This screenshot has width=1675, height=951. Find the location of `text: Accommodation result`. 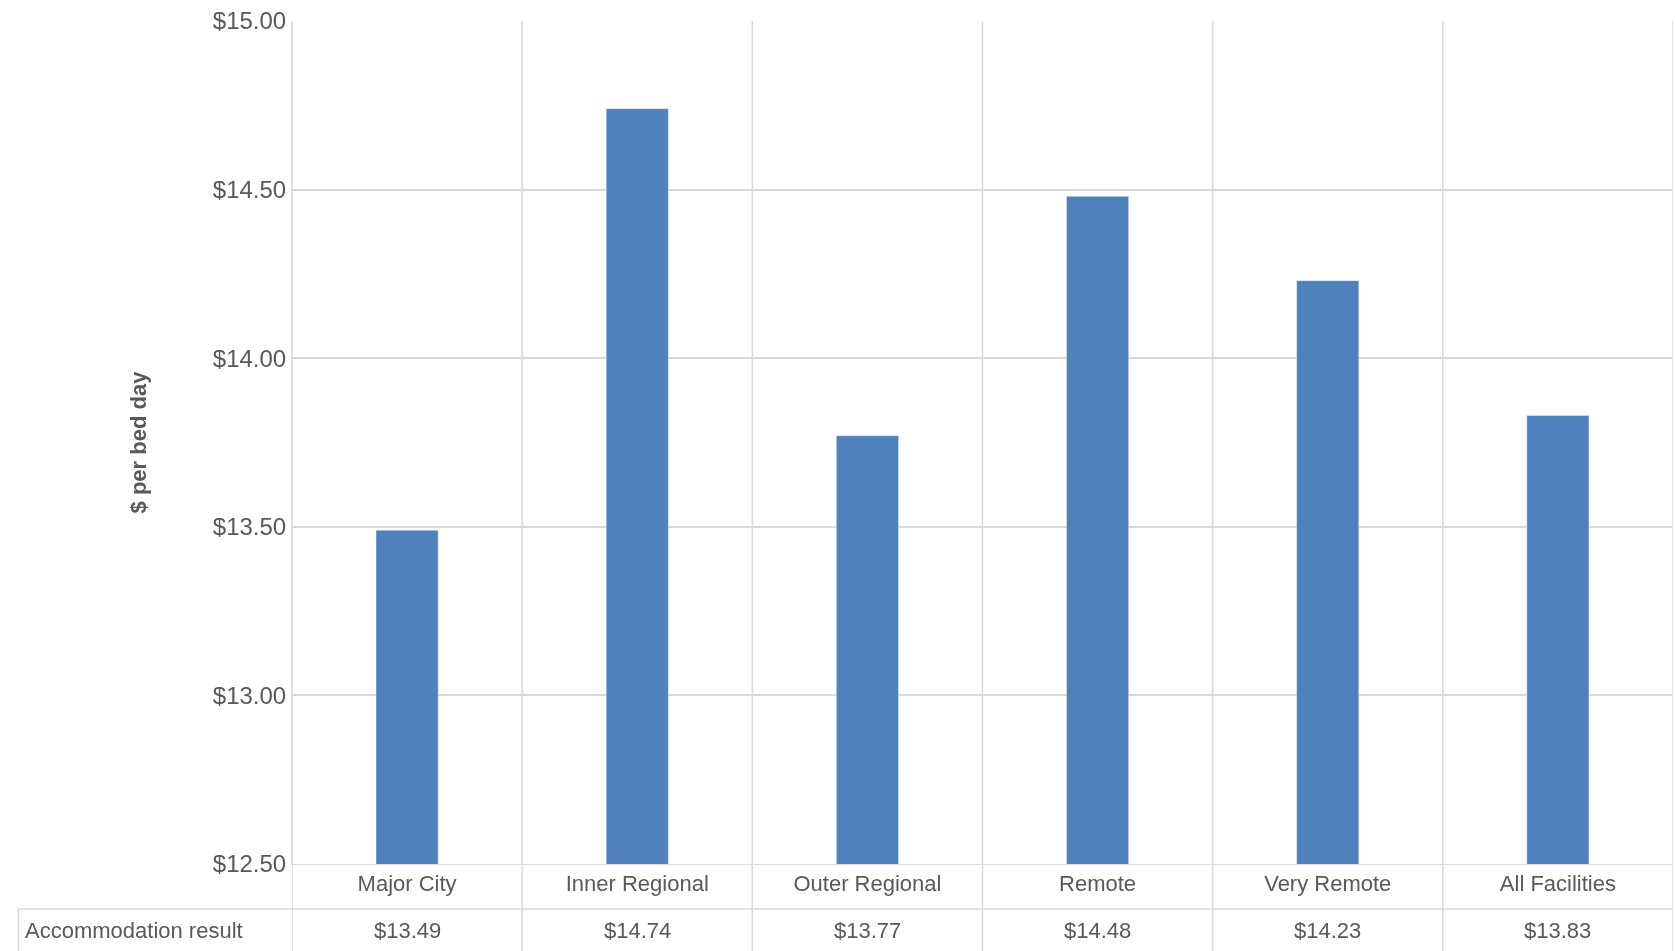

text: Accommodation result is located at coordinates (134, 930).